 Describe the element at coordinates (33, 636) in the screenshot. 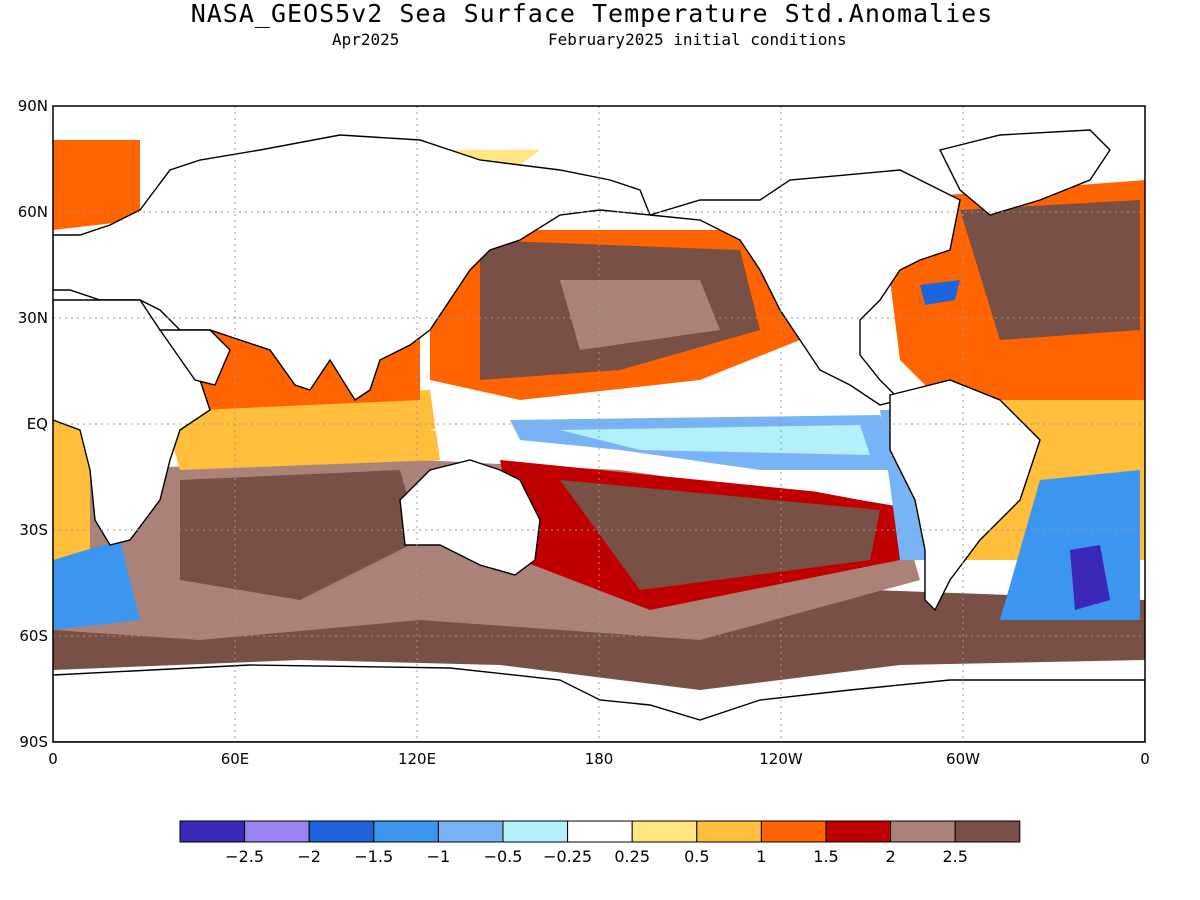

I see `lat-tick-label: 60S` at that location.